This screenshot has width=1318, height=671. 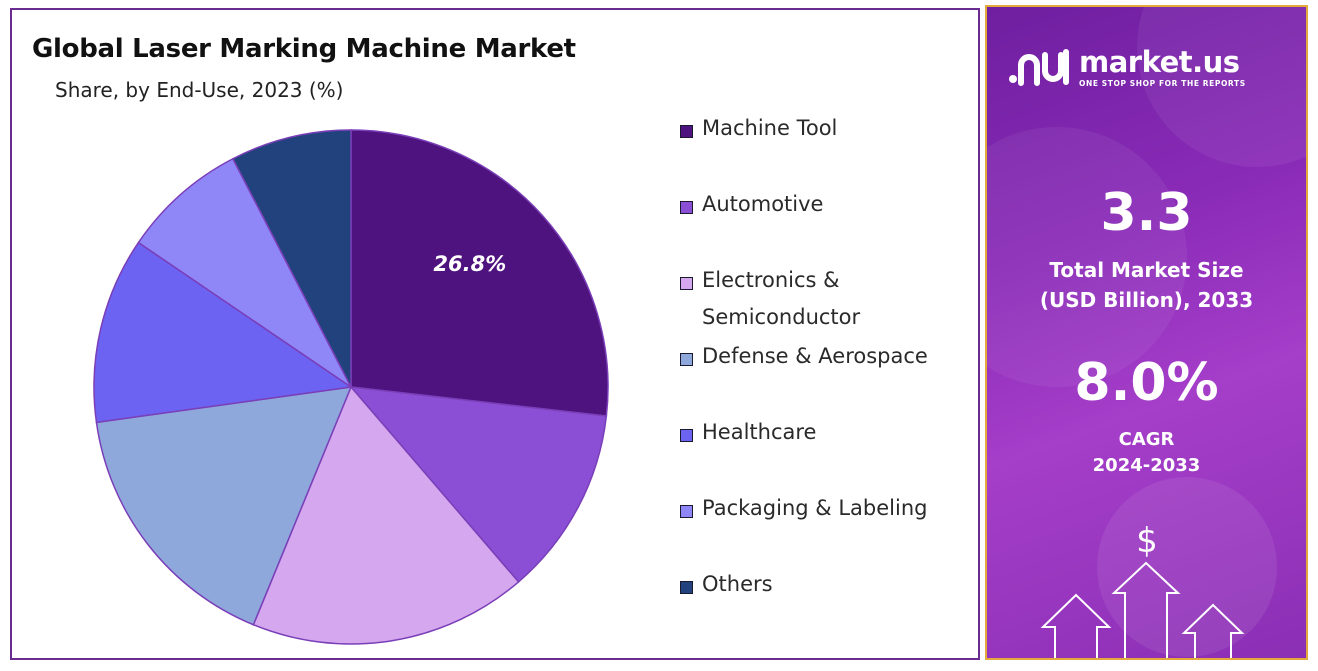 I want to click on legend-item: Machine Tool, so click(x=758, y=131).